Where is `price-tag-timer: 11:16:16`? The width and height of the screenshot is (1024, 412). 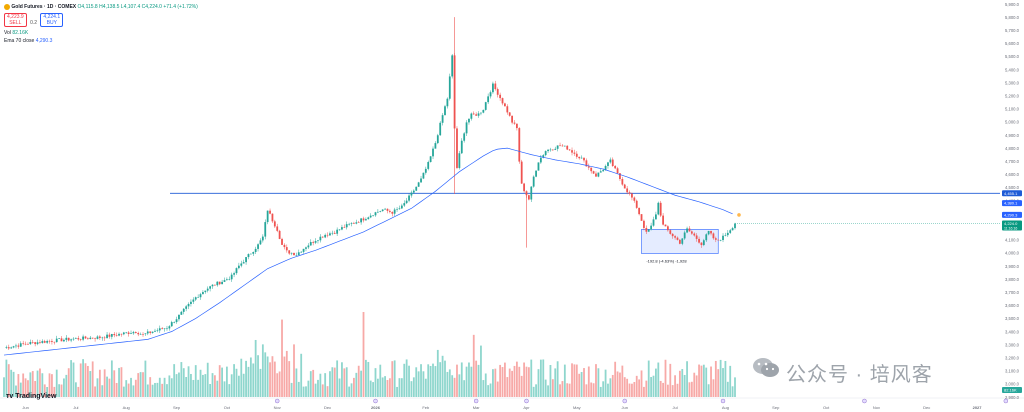 price-tag-timer: 11:16:16 is located at coordinates (1010, 229).